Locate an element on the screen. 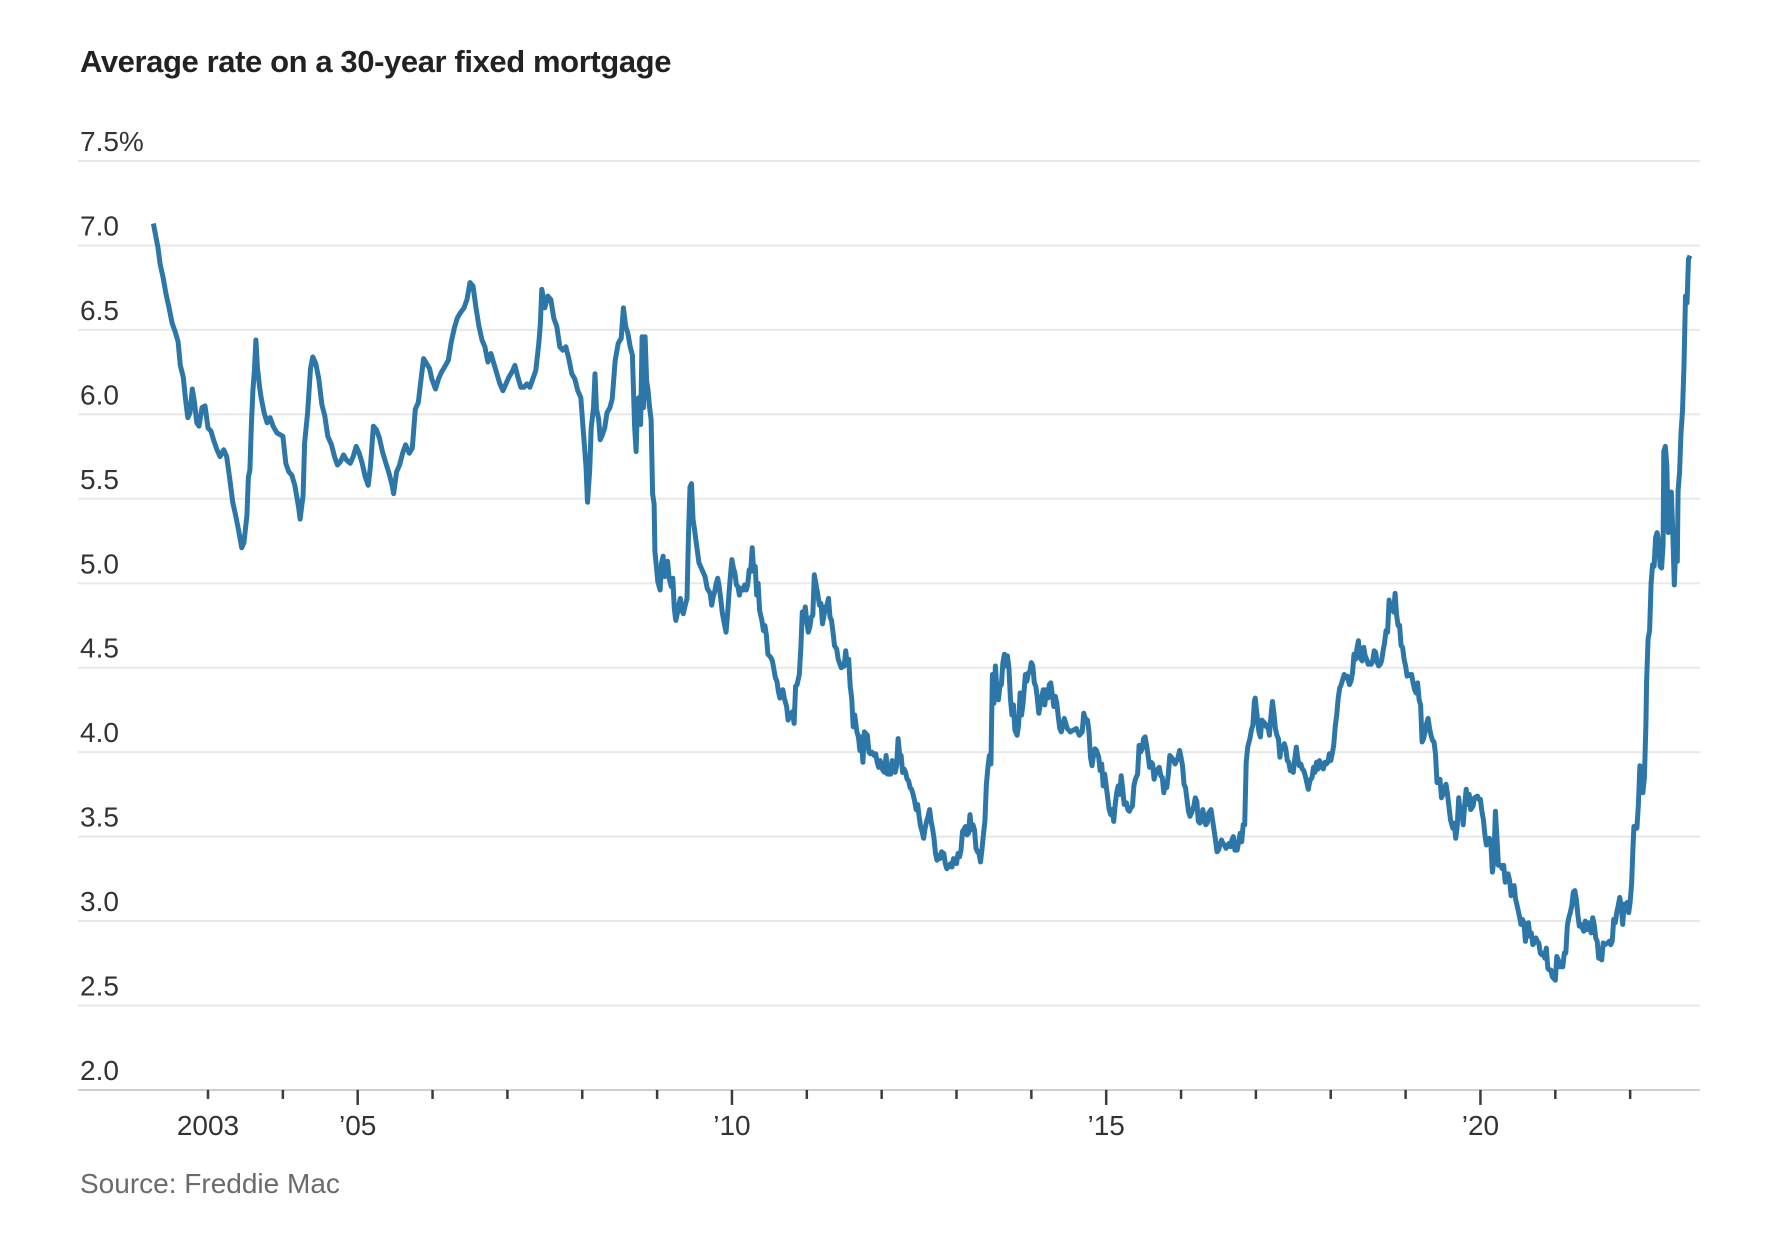 The height and width of the screenshot is (1234, 1790). x-axis-label: ’10 is located at coordinates (731, 1125).